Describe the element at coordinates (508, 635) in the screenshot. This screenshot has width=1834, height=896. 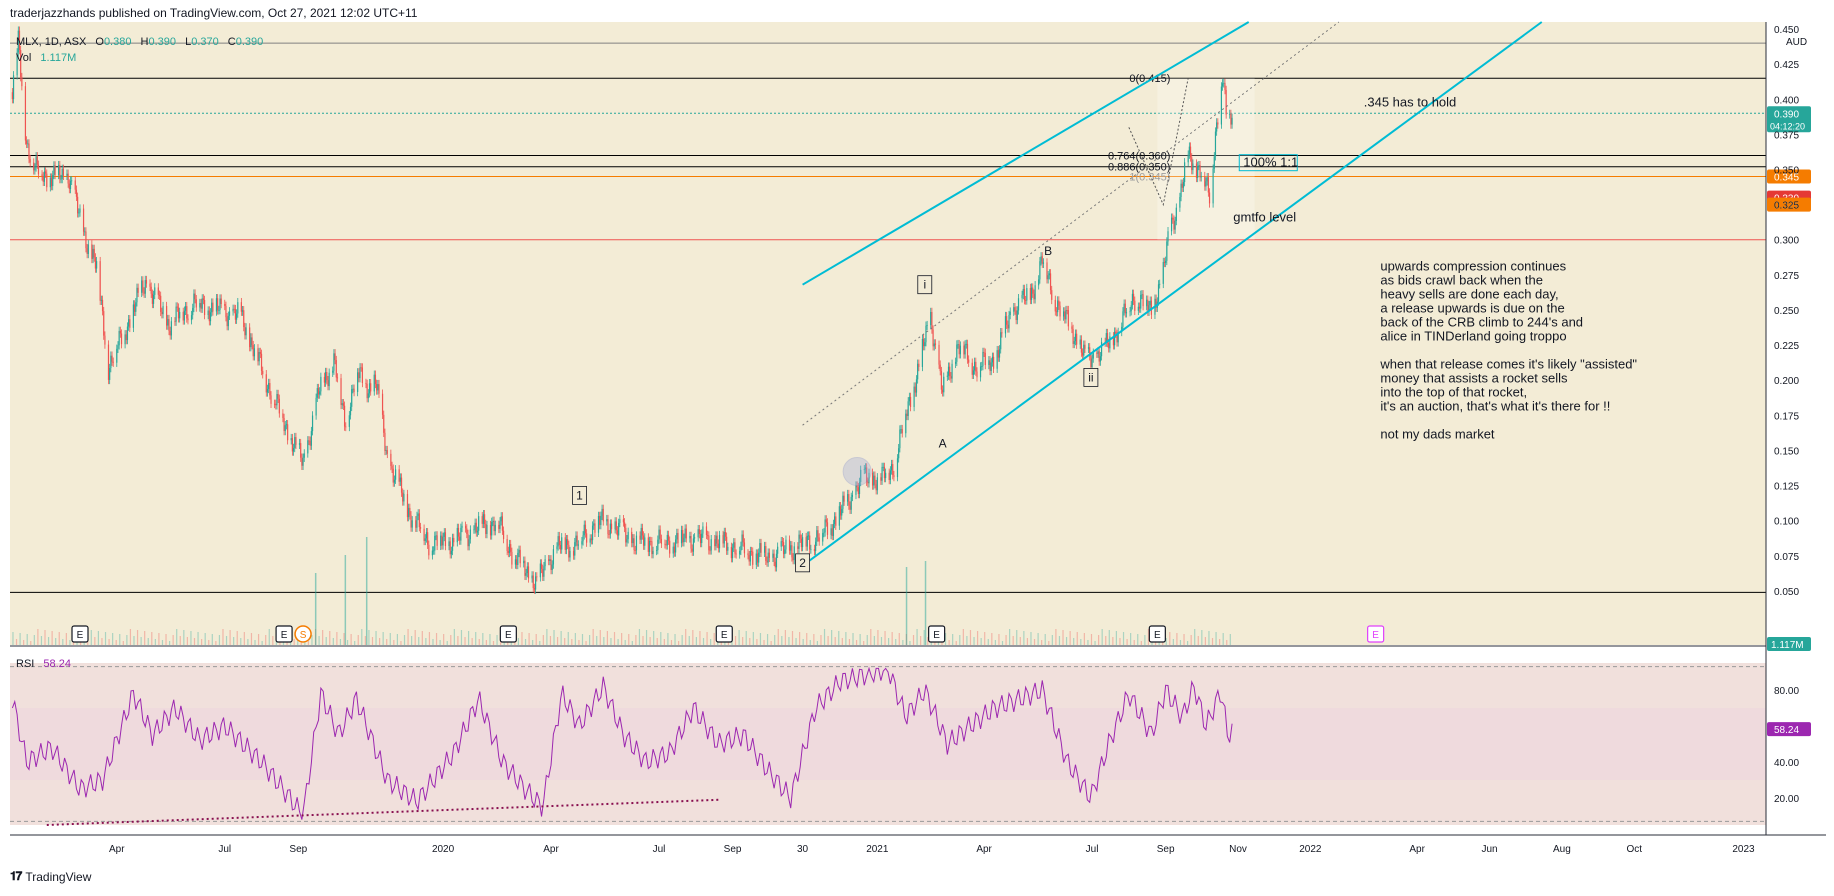
I see `event-label: E` at that location.